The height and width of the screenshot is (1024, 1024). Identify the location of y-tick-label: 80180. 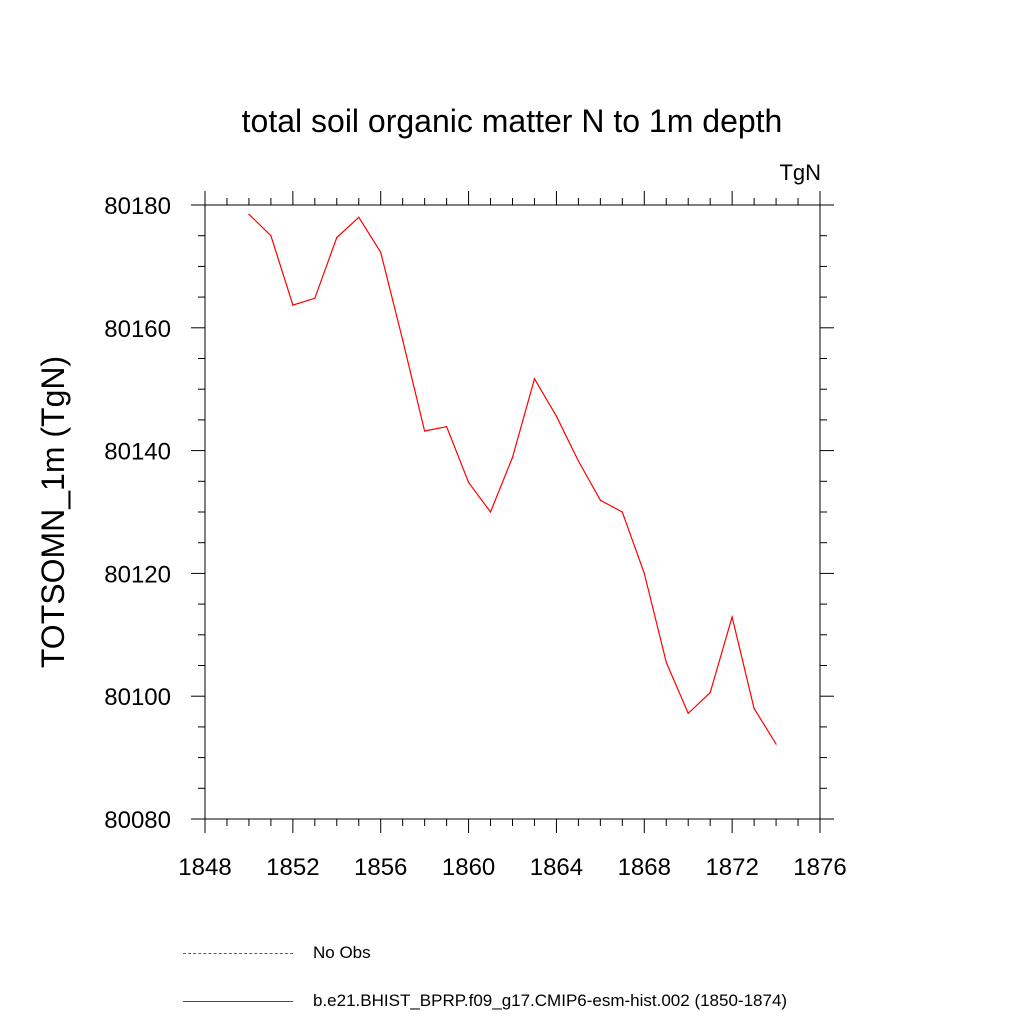
(137, 206).